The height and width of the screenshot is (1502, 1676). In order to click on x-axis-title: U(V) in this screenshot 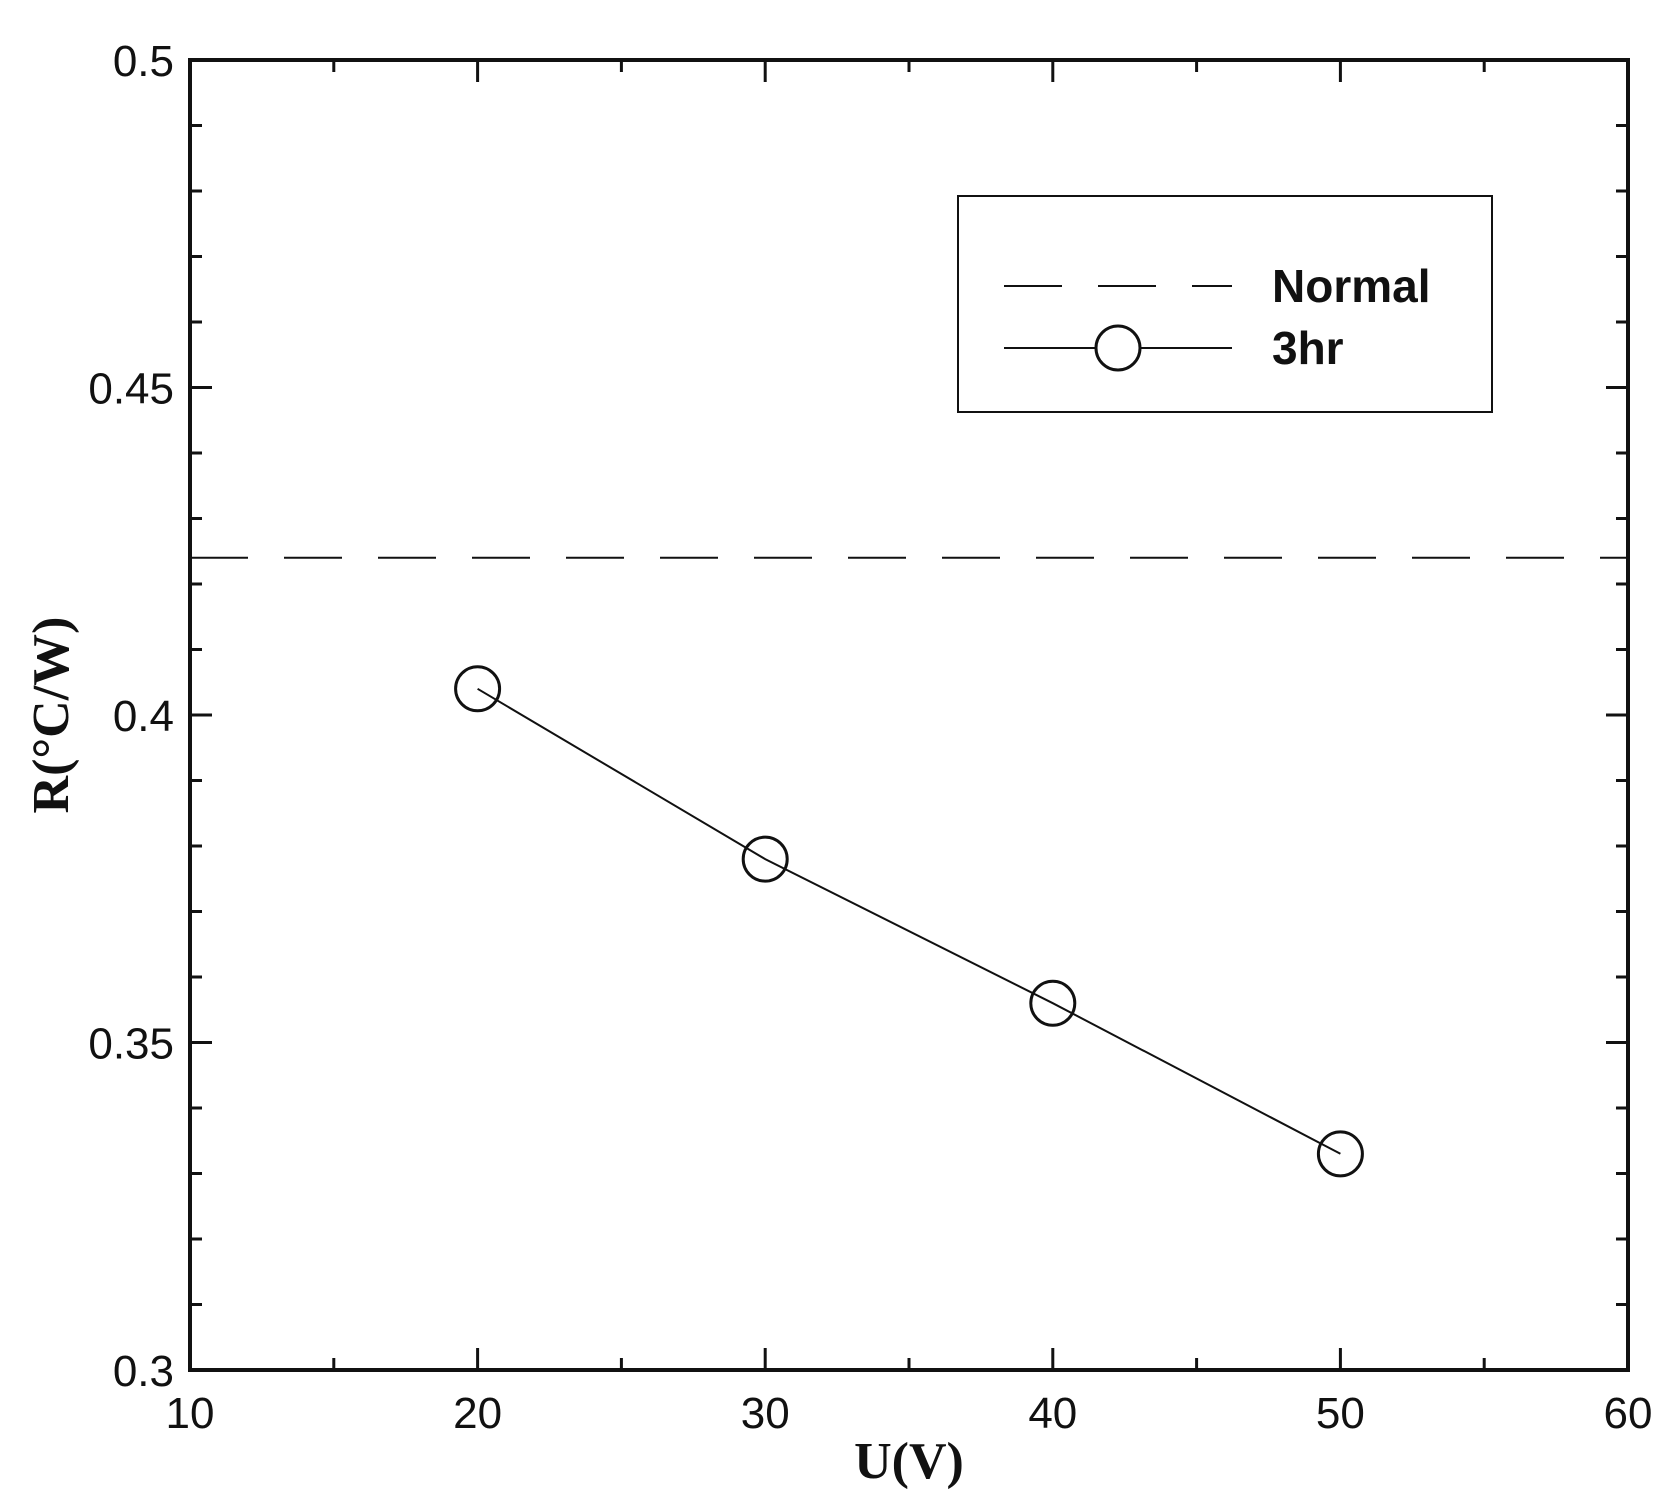, I will do `click(909, 1461)`.